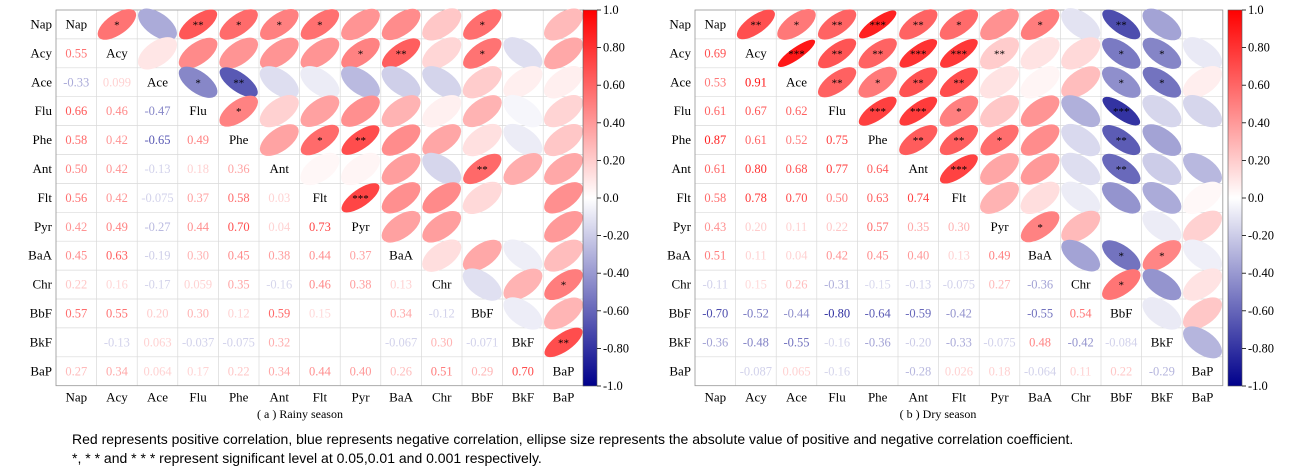 This screenshot has height=472, width=1313. What do you see at coordinates (157, 285) in the screenshot?
I see `coef-label: -0.17` at bounding box center [157, 285].